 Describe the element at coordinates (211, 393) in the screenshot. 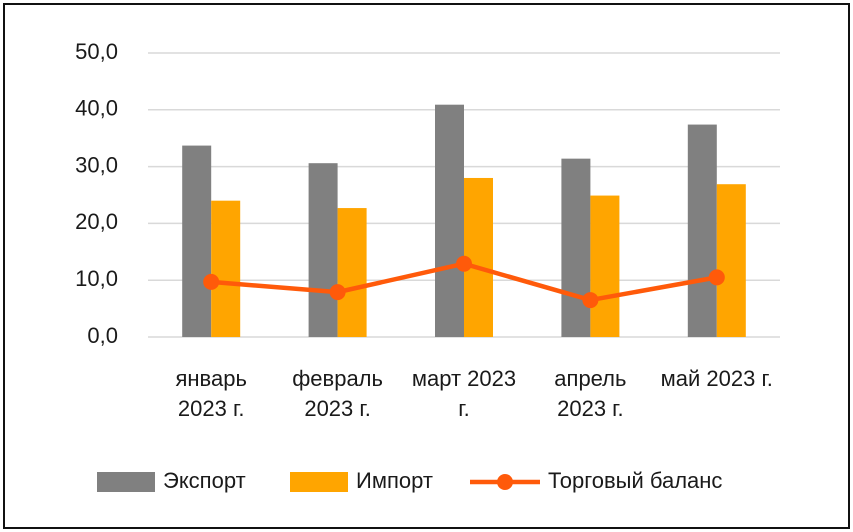

I see `x-tick-label: январь 2023 г.` at that location.